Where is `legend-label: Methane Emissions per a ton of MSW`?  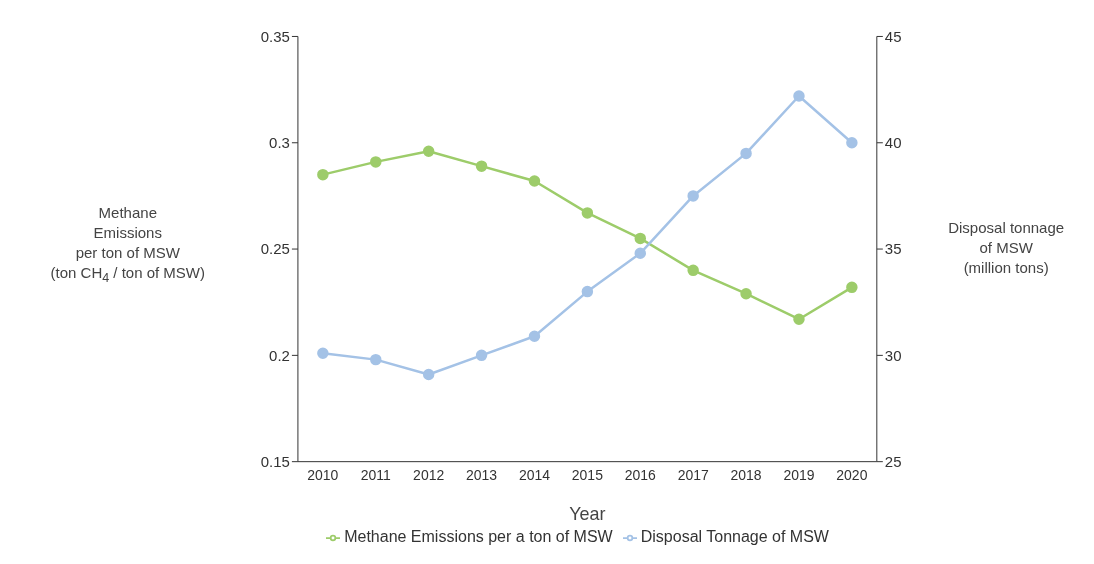 legend-label: Methane Emissions per a ton of MSW is located at coordinates (478, 536).